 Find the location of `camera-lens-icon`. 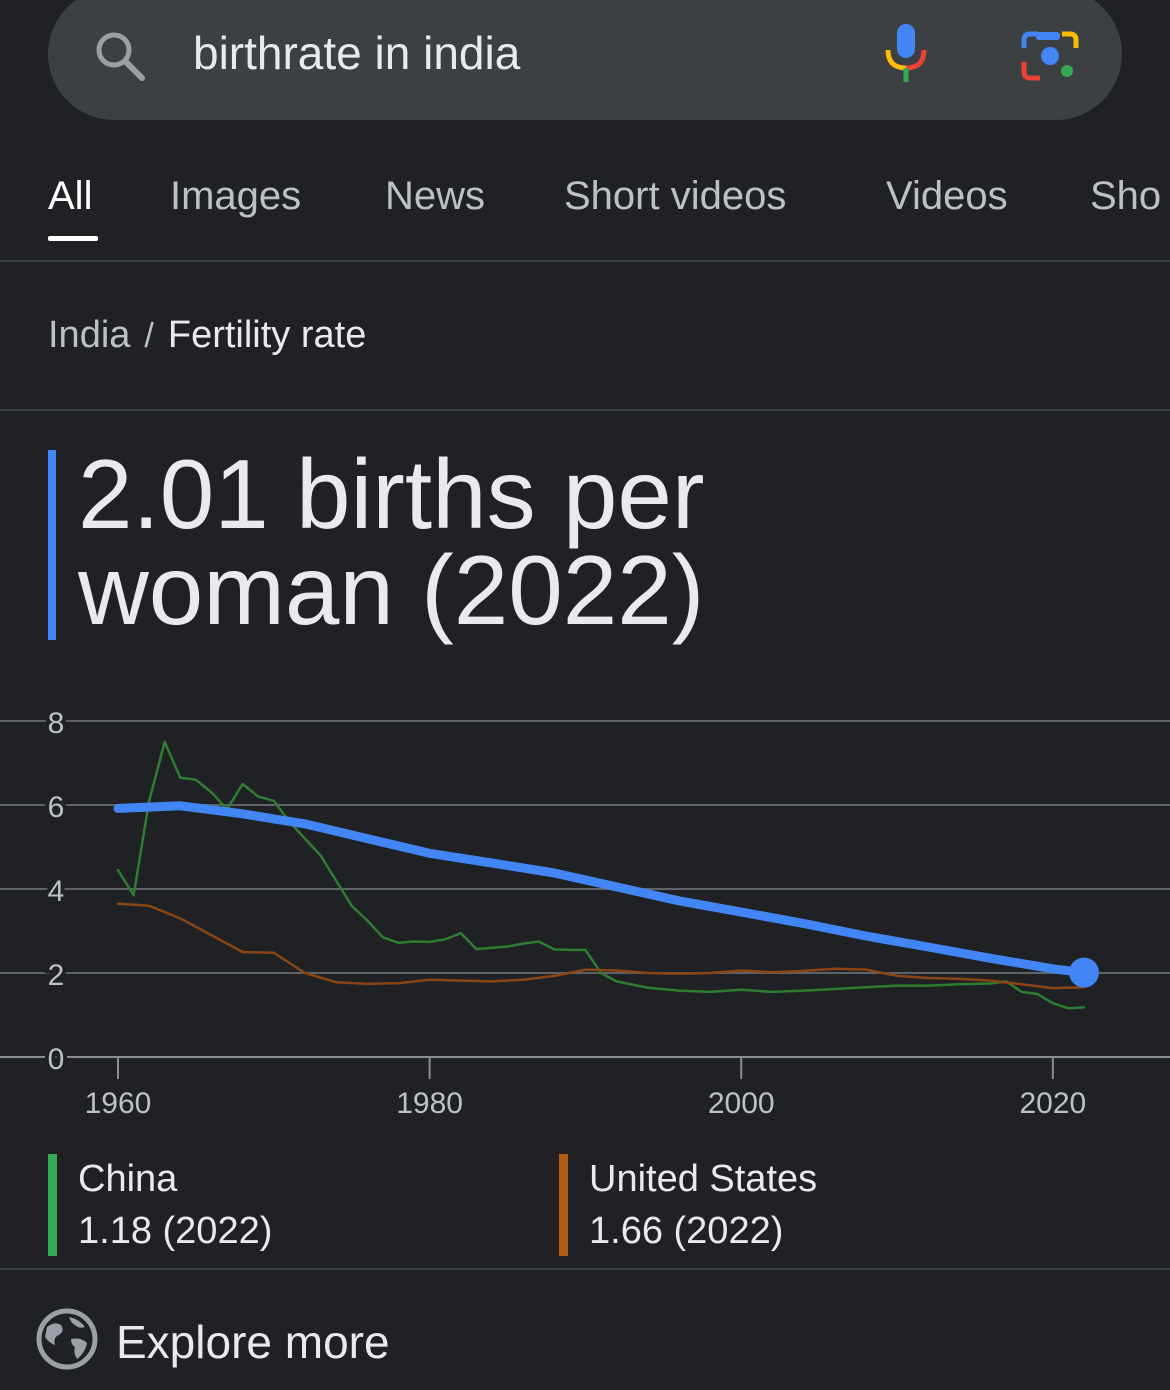

camera-lens-icon is located at coordinates (1050, 56).